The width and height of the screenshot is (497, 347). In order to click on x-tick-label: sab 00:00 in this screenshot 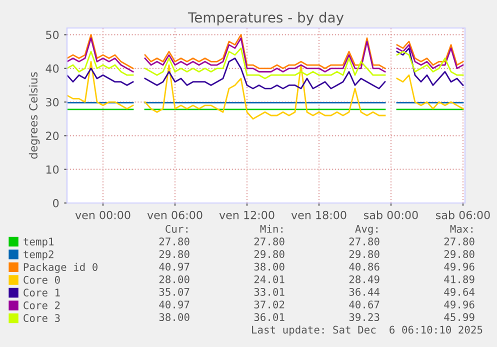, I will do `click(391, 215)`.